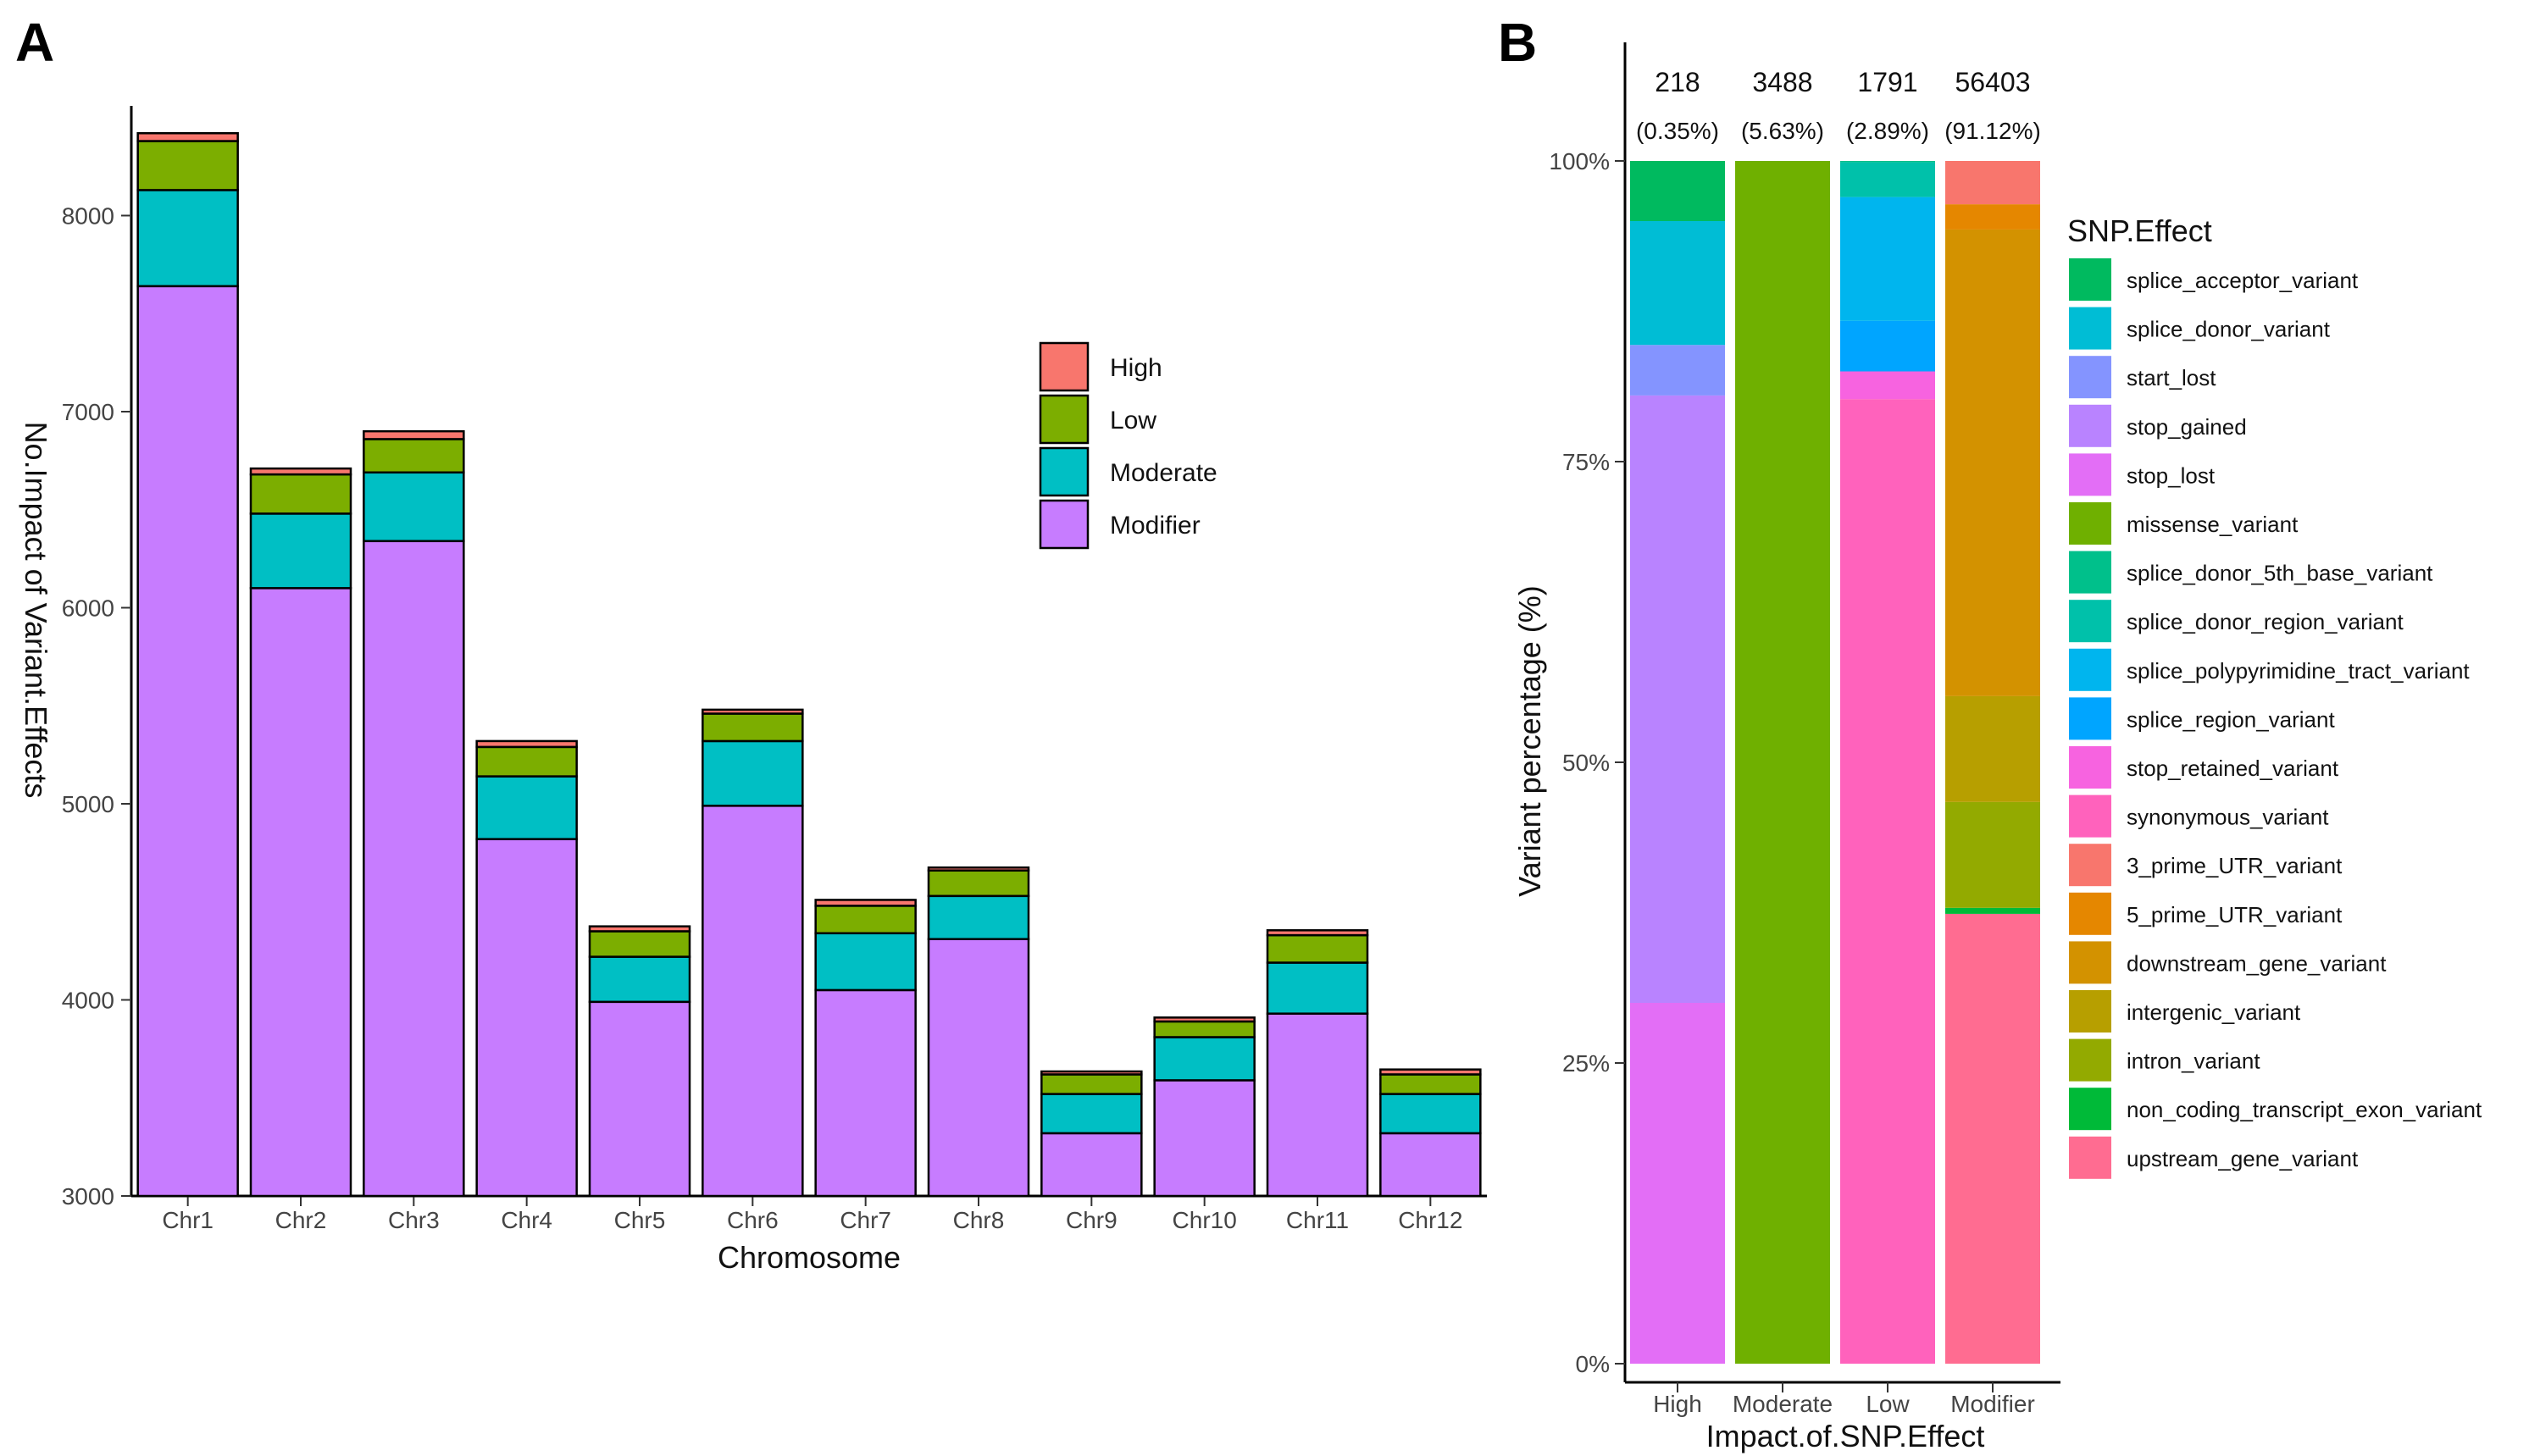 Image resolution: width=2529 pixels, height=1456 pixels. What do you see at coordinates (1136, 368) in the screenshot?
I see `panel-a-legend-label-high: High` at bounding box center [1136, 368].